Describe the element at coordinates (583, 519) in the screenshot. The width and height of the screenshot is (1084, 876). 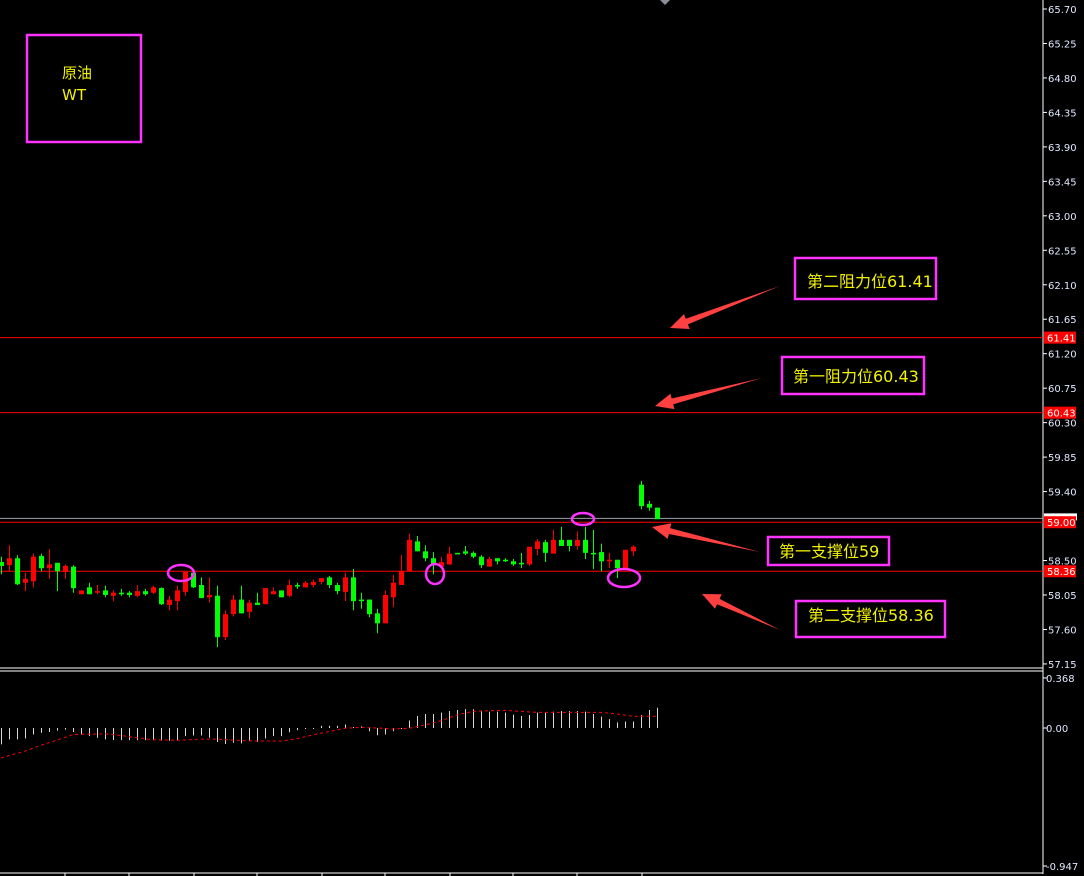
I see `highlight-ellipse` at that location.